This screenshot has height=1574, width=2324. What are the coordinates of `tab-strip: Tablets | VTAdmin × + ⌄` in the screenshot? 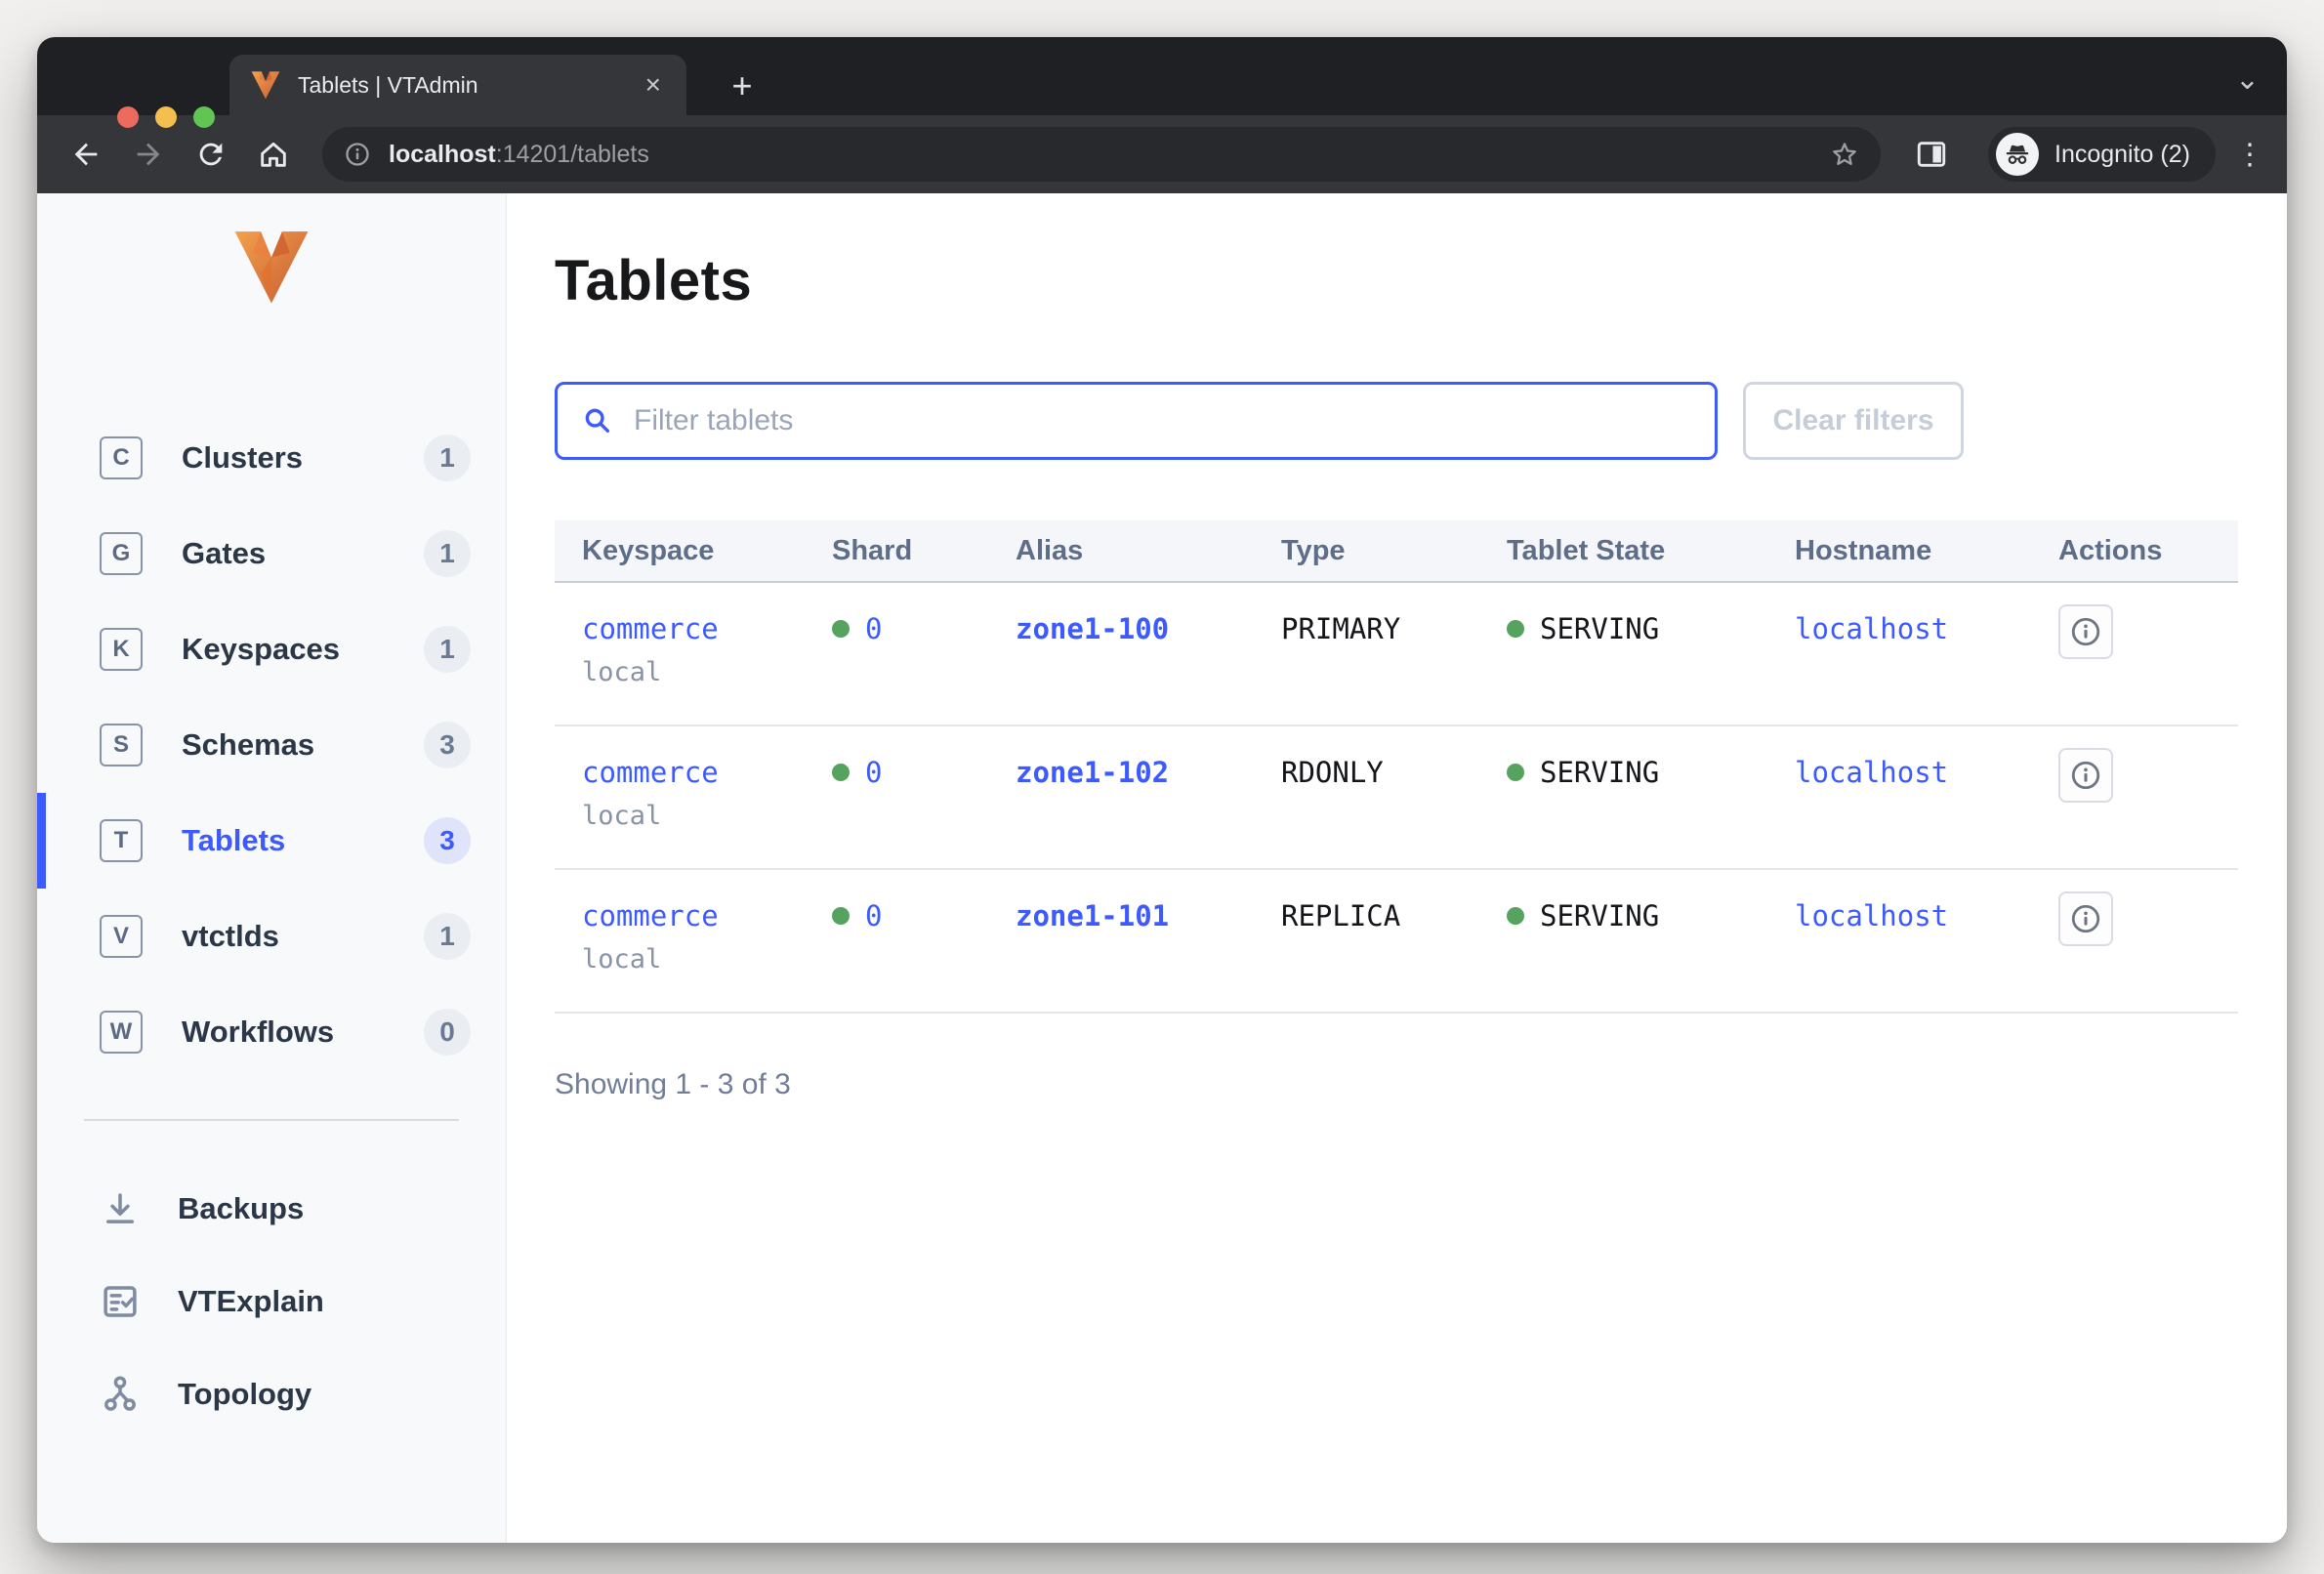 It's located at (1162, 83).